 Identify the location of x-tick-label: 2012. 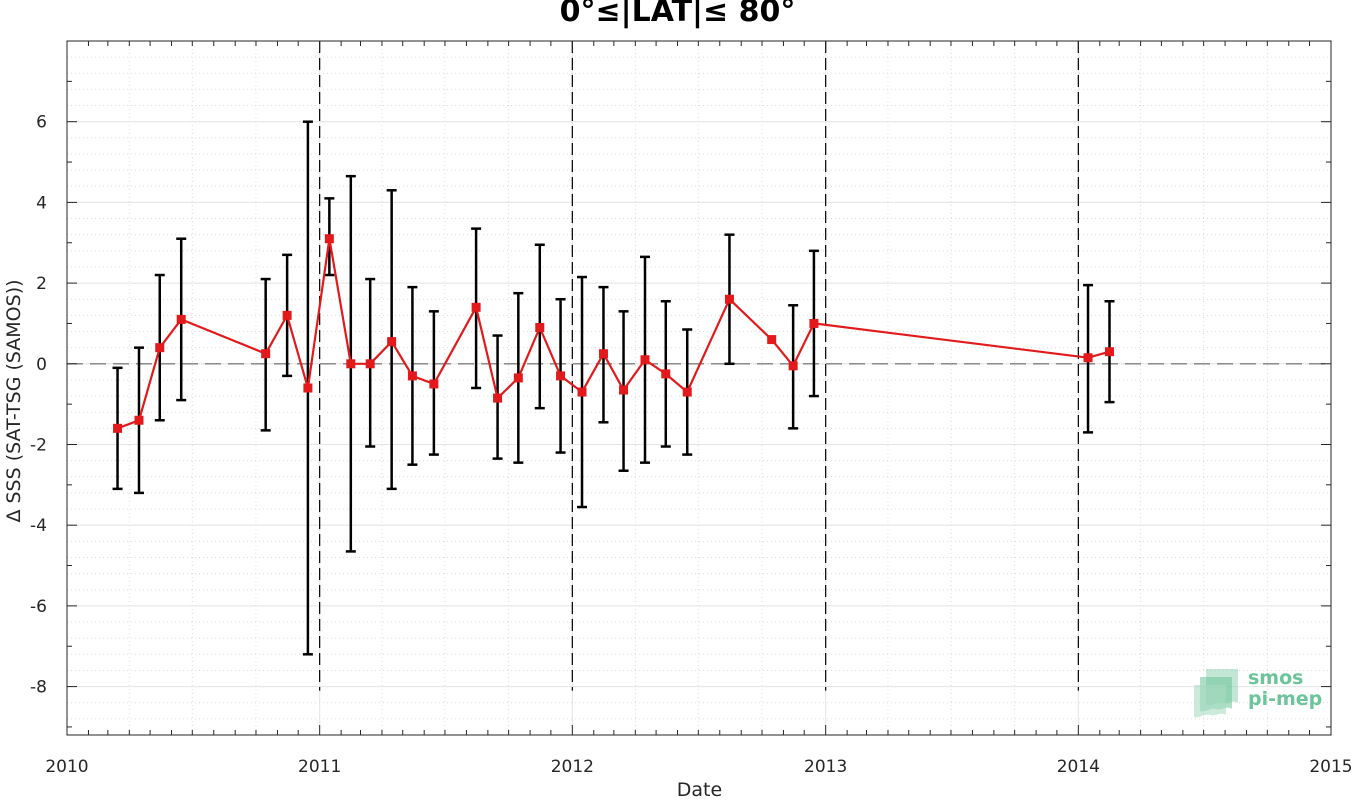
(572, 767).